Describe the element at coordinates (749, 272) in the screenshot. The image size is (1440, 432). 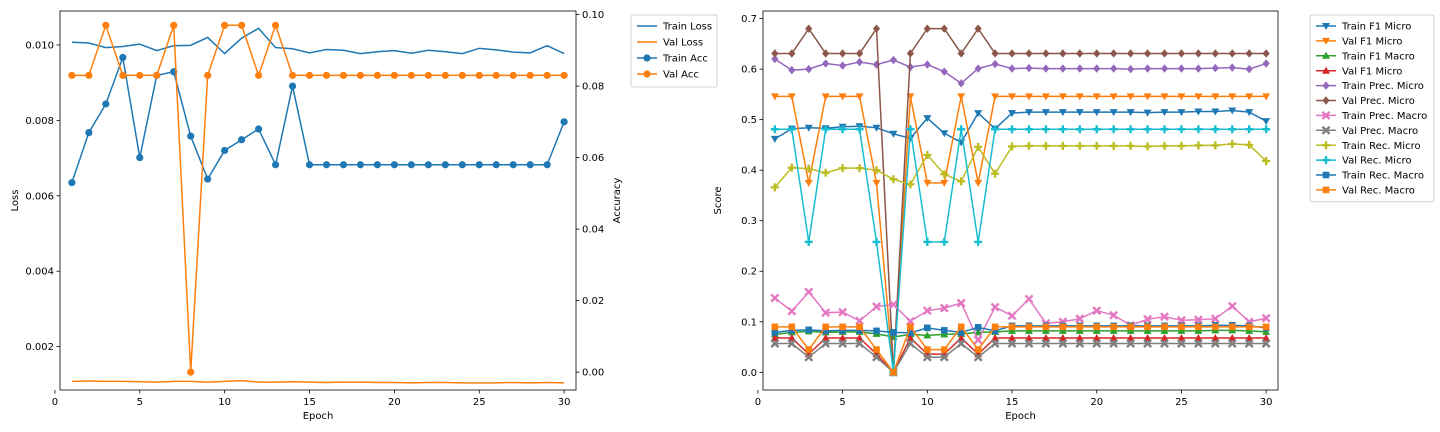
I see `y-tick-label: 0.2` at that location.